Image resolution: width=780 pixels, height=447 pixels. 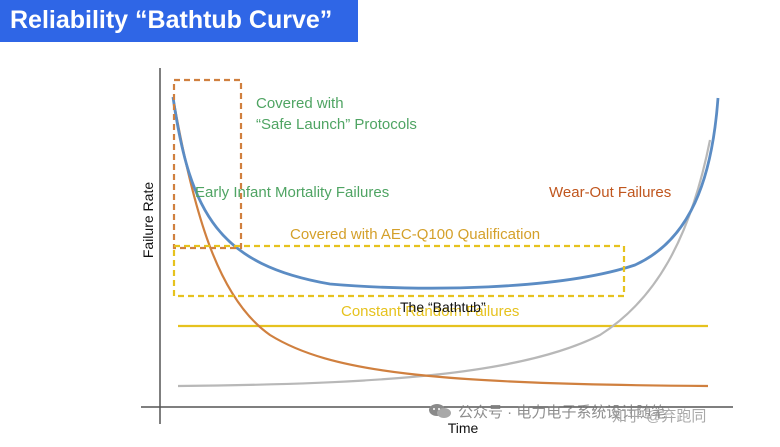 What do you see at coordinates (336, 124) in the screenshot?
I see `safe-launch-label-line2: “Safe Launch” Protocols` at bounding box center [336, 124].